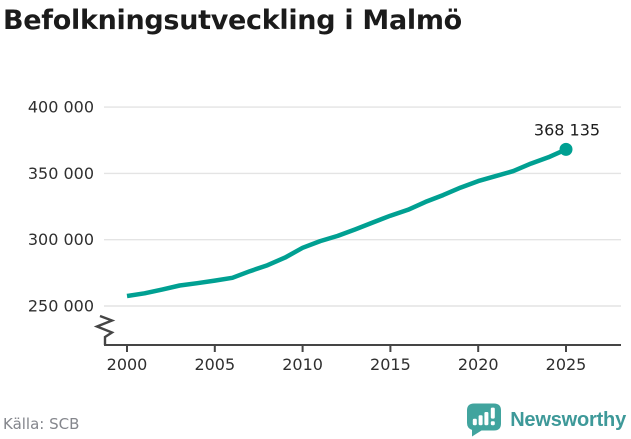  I want to click on x-axis-ticks: 2000 2005 2010 2015 2020 2025, so click(347, 359).